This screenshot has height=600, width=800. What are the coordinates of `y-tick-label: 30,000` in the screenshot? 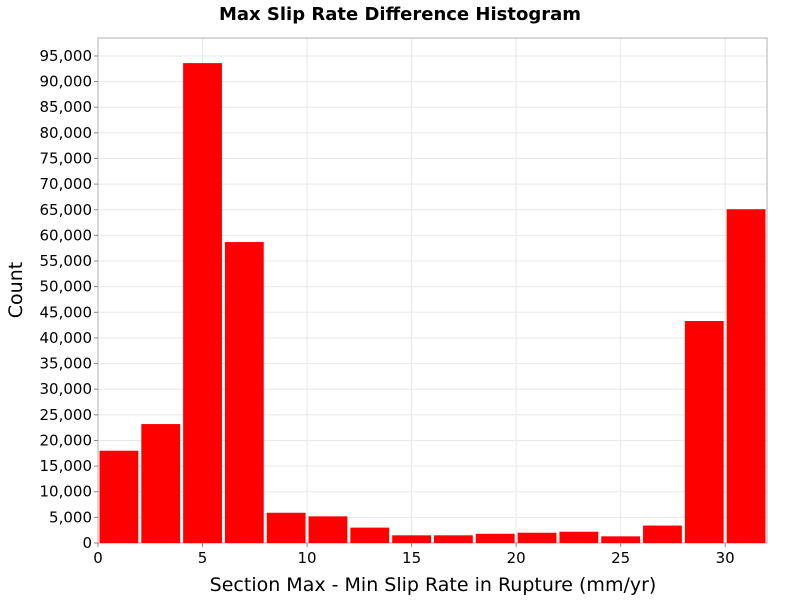 It's located at (66, 389).